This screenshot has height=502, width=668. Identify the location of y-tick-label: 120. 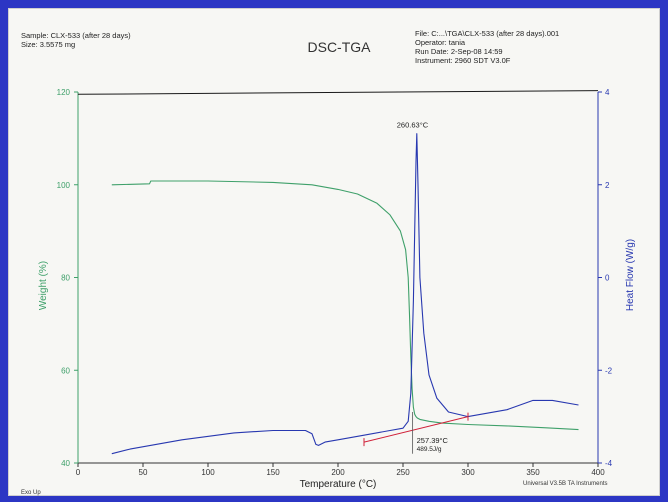
(64, 92).